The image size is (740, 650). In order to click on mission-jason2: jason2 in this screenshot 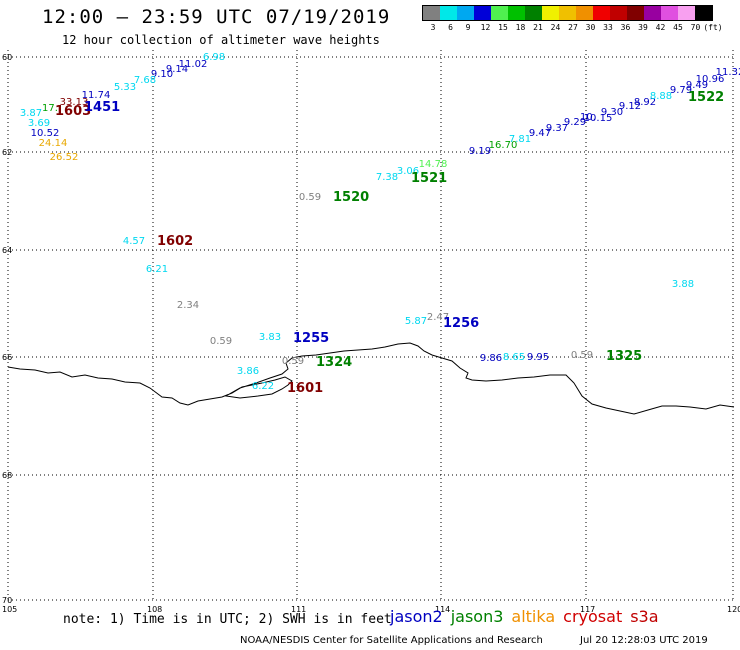, I will do `click(416, 616)`.